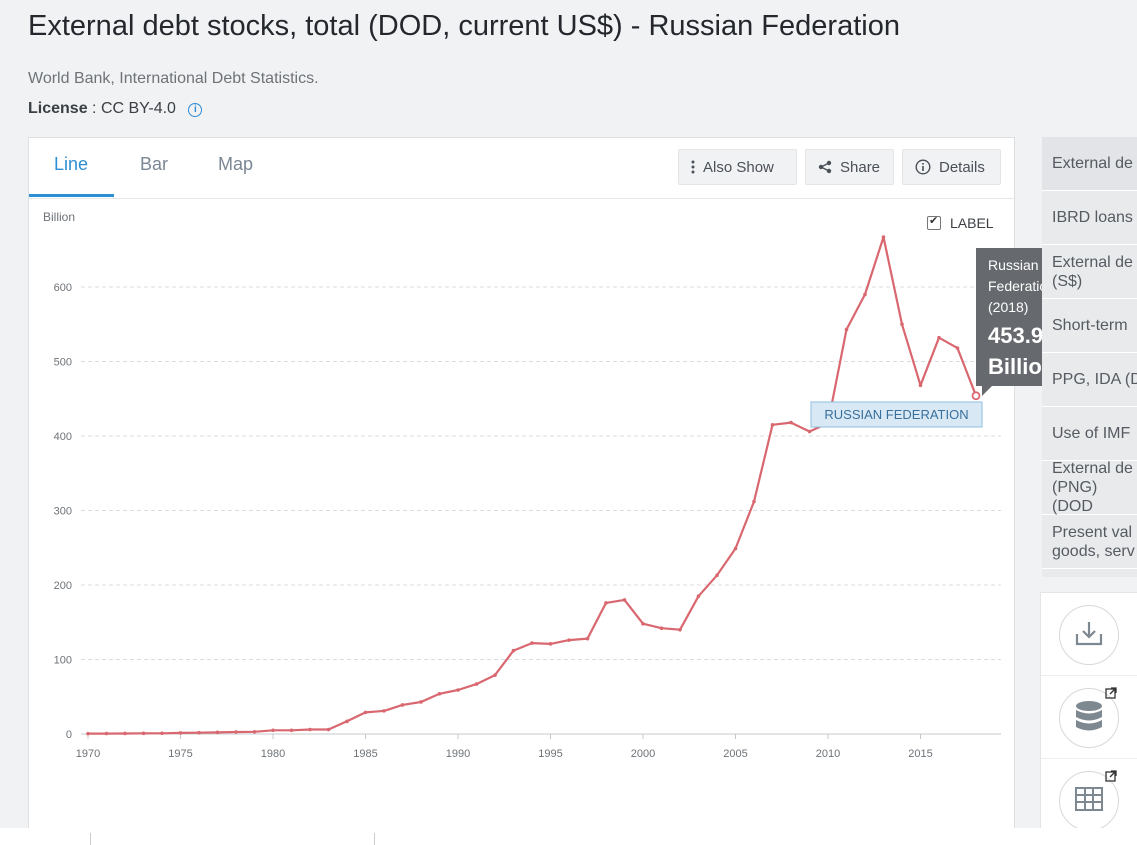 The width and height of the screenshot is (1137, 845). Describe the element at coordinates (920, 754) in the screenshot. I see `x-tick-label: 2015` at that location.